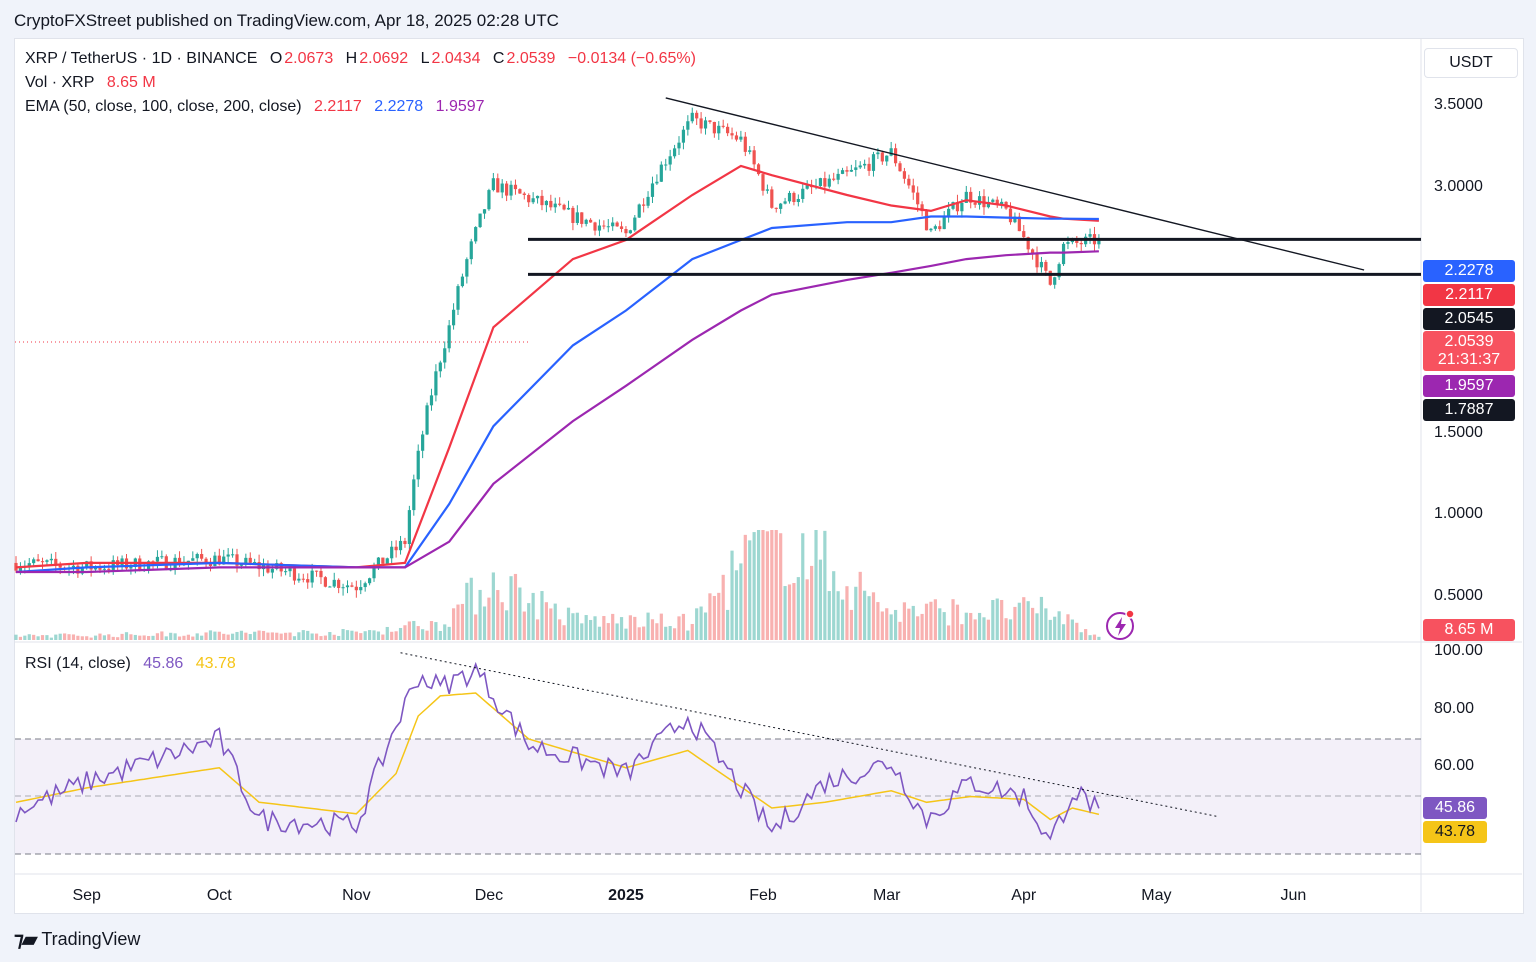 This screenshot has width=1536, height=962. I want to click on price-trendline, so click(1015, 184).